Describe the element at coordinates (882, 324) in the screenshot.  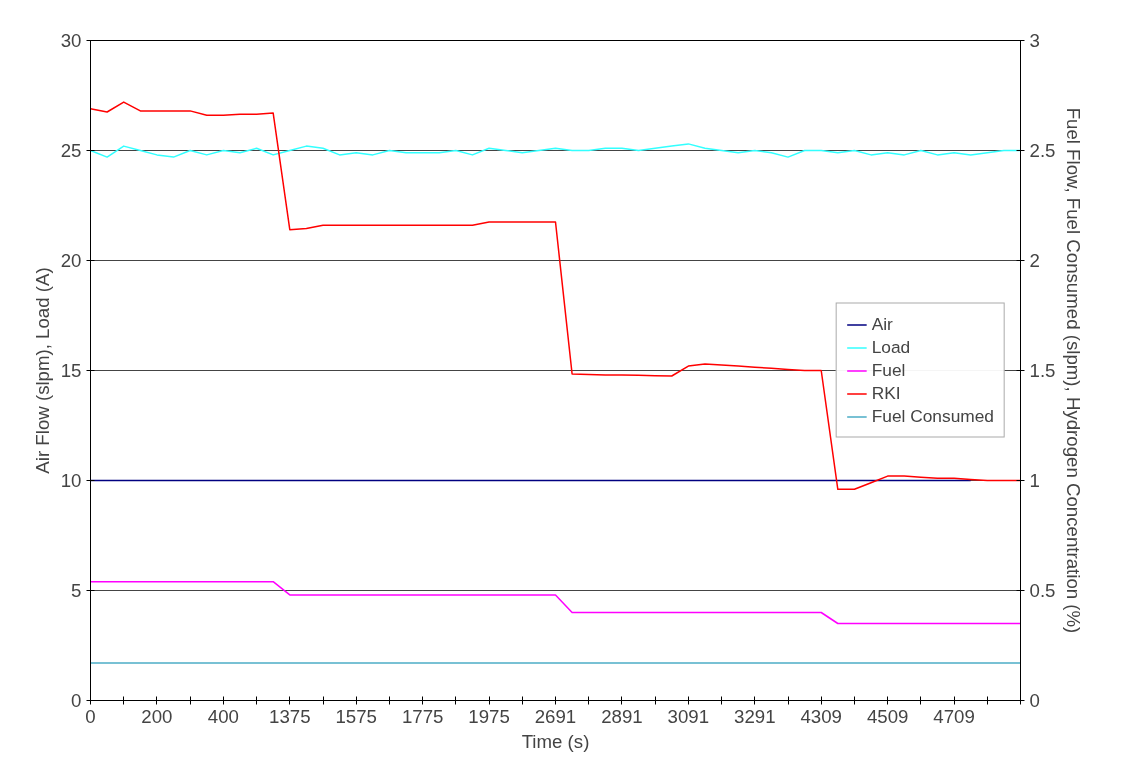
I see `legend-label: Air` at that location.